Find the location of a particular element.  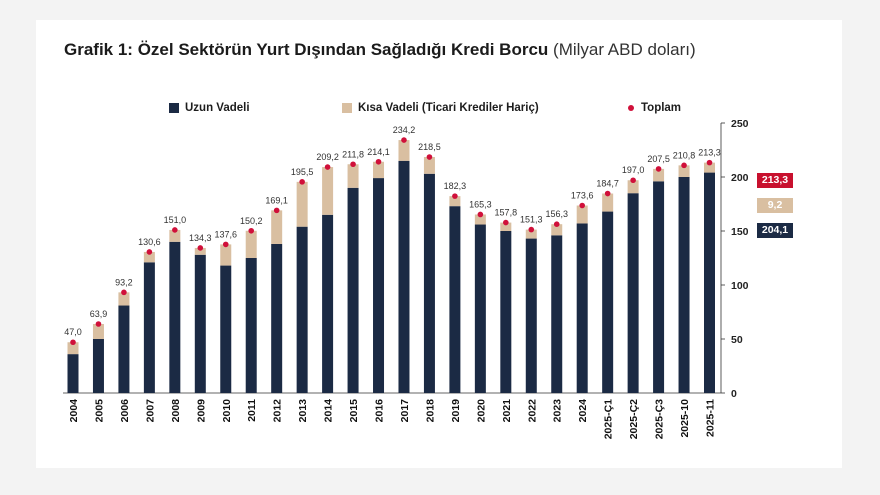

y-tick-label: 0 is located at coordinates (734, 394).